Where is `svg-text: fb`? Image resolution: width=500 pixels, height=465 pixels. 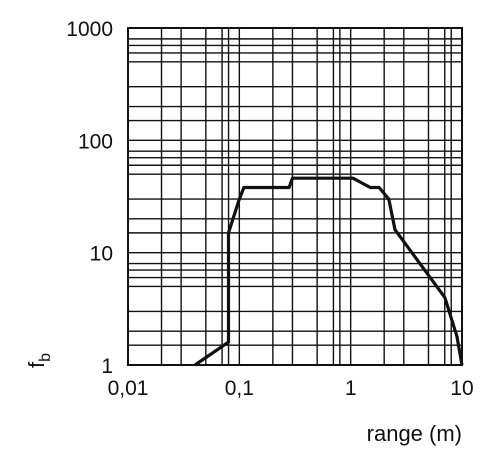
svg-text: fb is located at coordinates (39, 360).